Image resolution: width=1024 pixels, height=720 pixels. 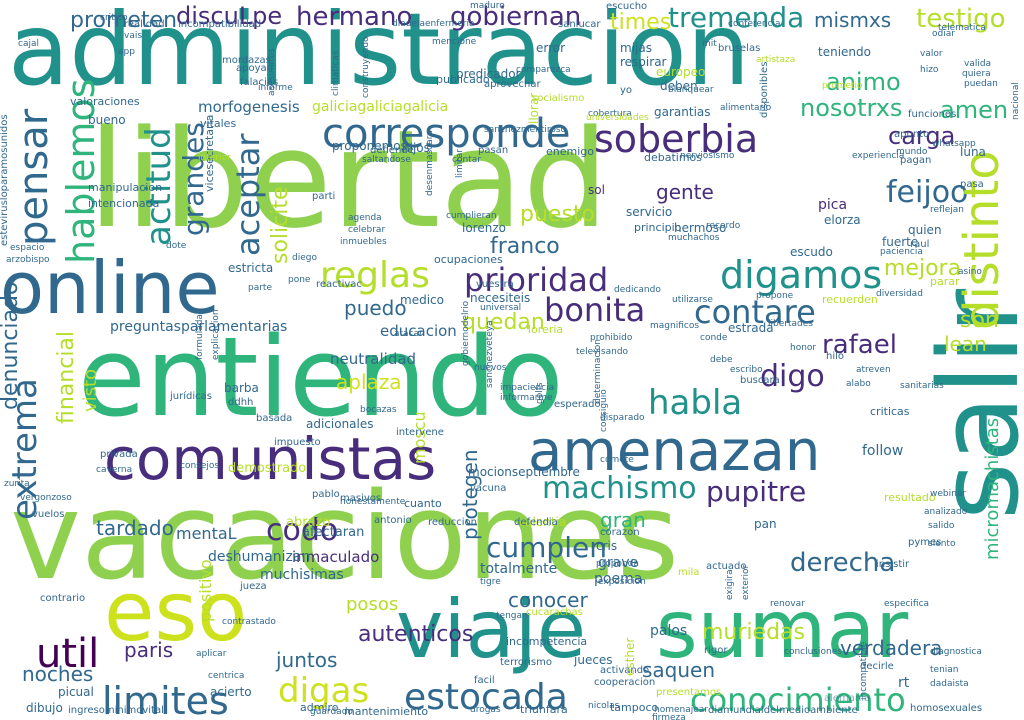 What do you see at coordinates (673, 157) in the screenshot?
I see `word-debatimos: debatimos` at bounding box center [673, 157].